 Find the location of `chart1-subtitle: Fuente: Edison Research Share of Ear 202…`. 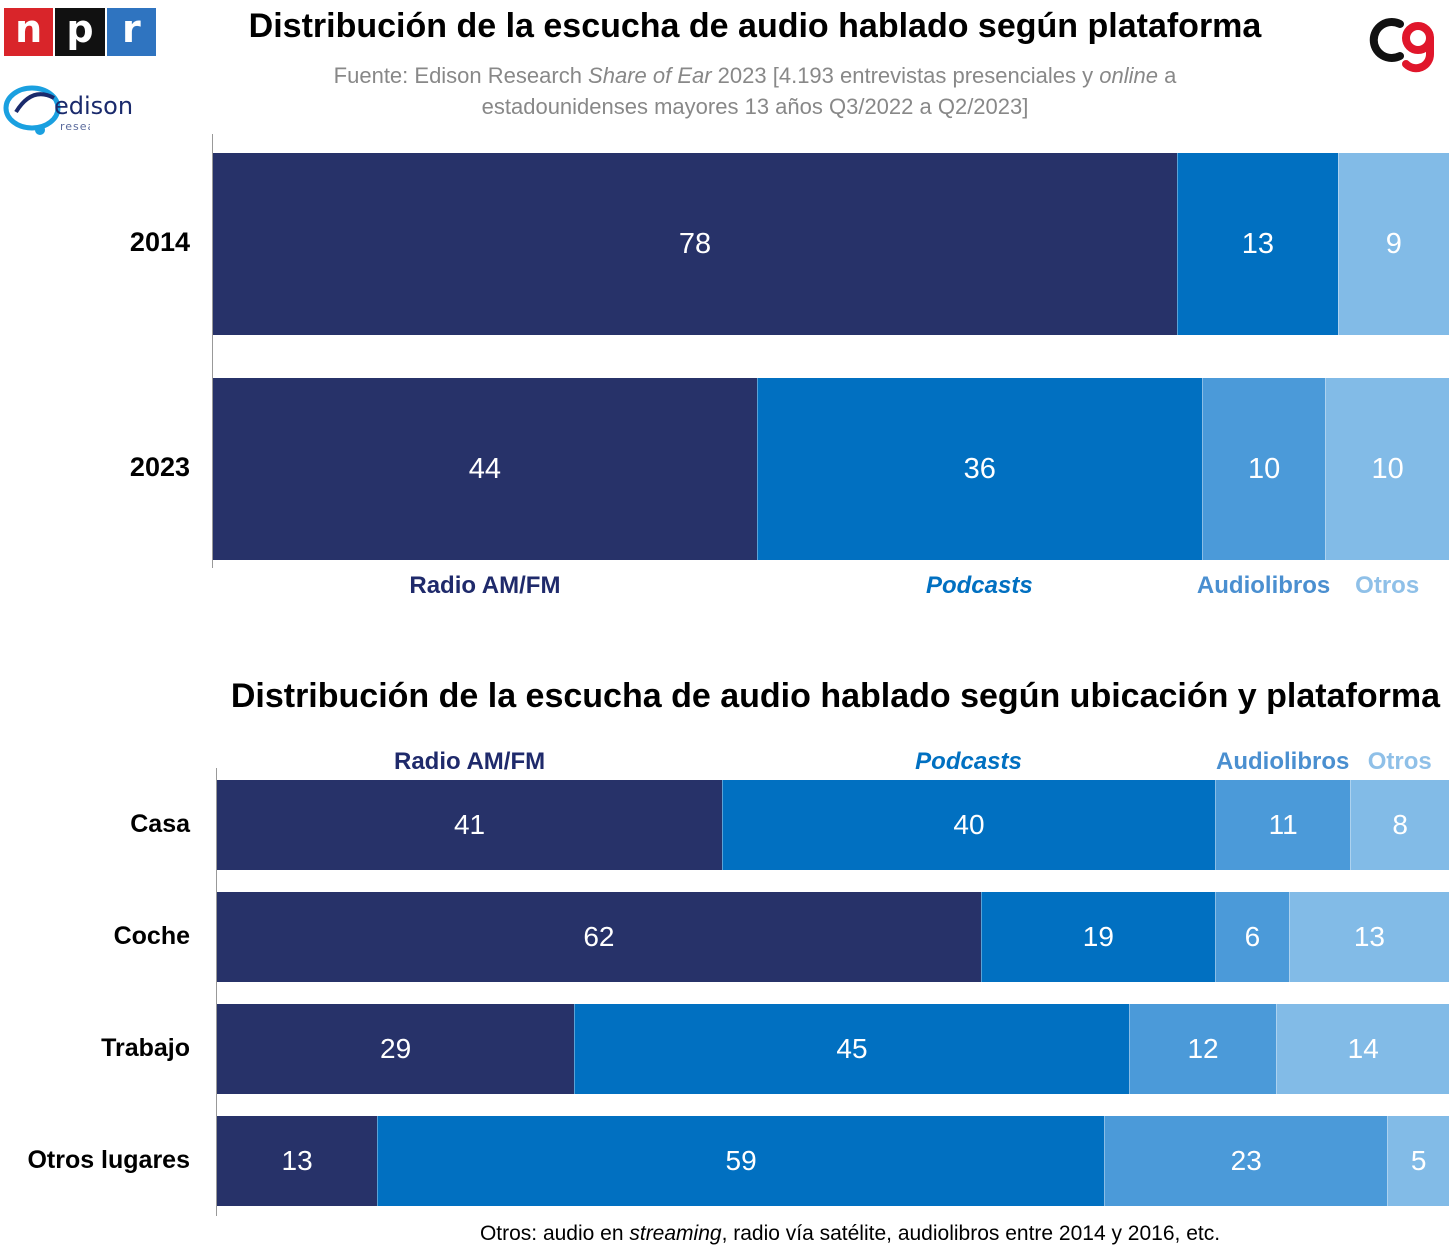

chart1-subtitle: Fuente: Edison Research Share of Ear 202… is located at coordinates (755, 91).